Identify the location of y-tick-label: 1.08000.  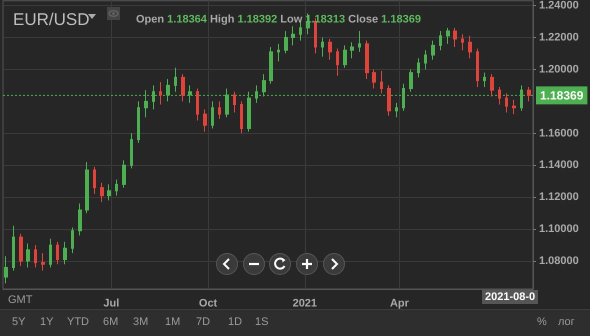
(559, 261).